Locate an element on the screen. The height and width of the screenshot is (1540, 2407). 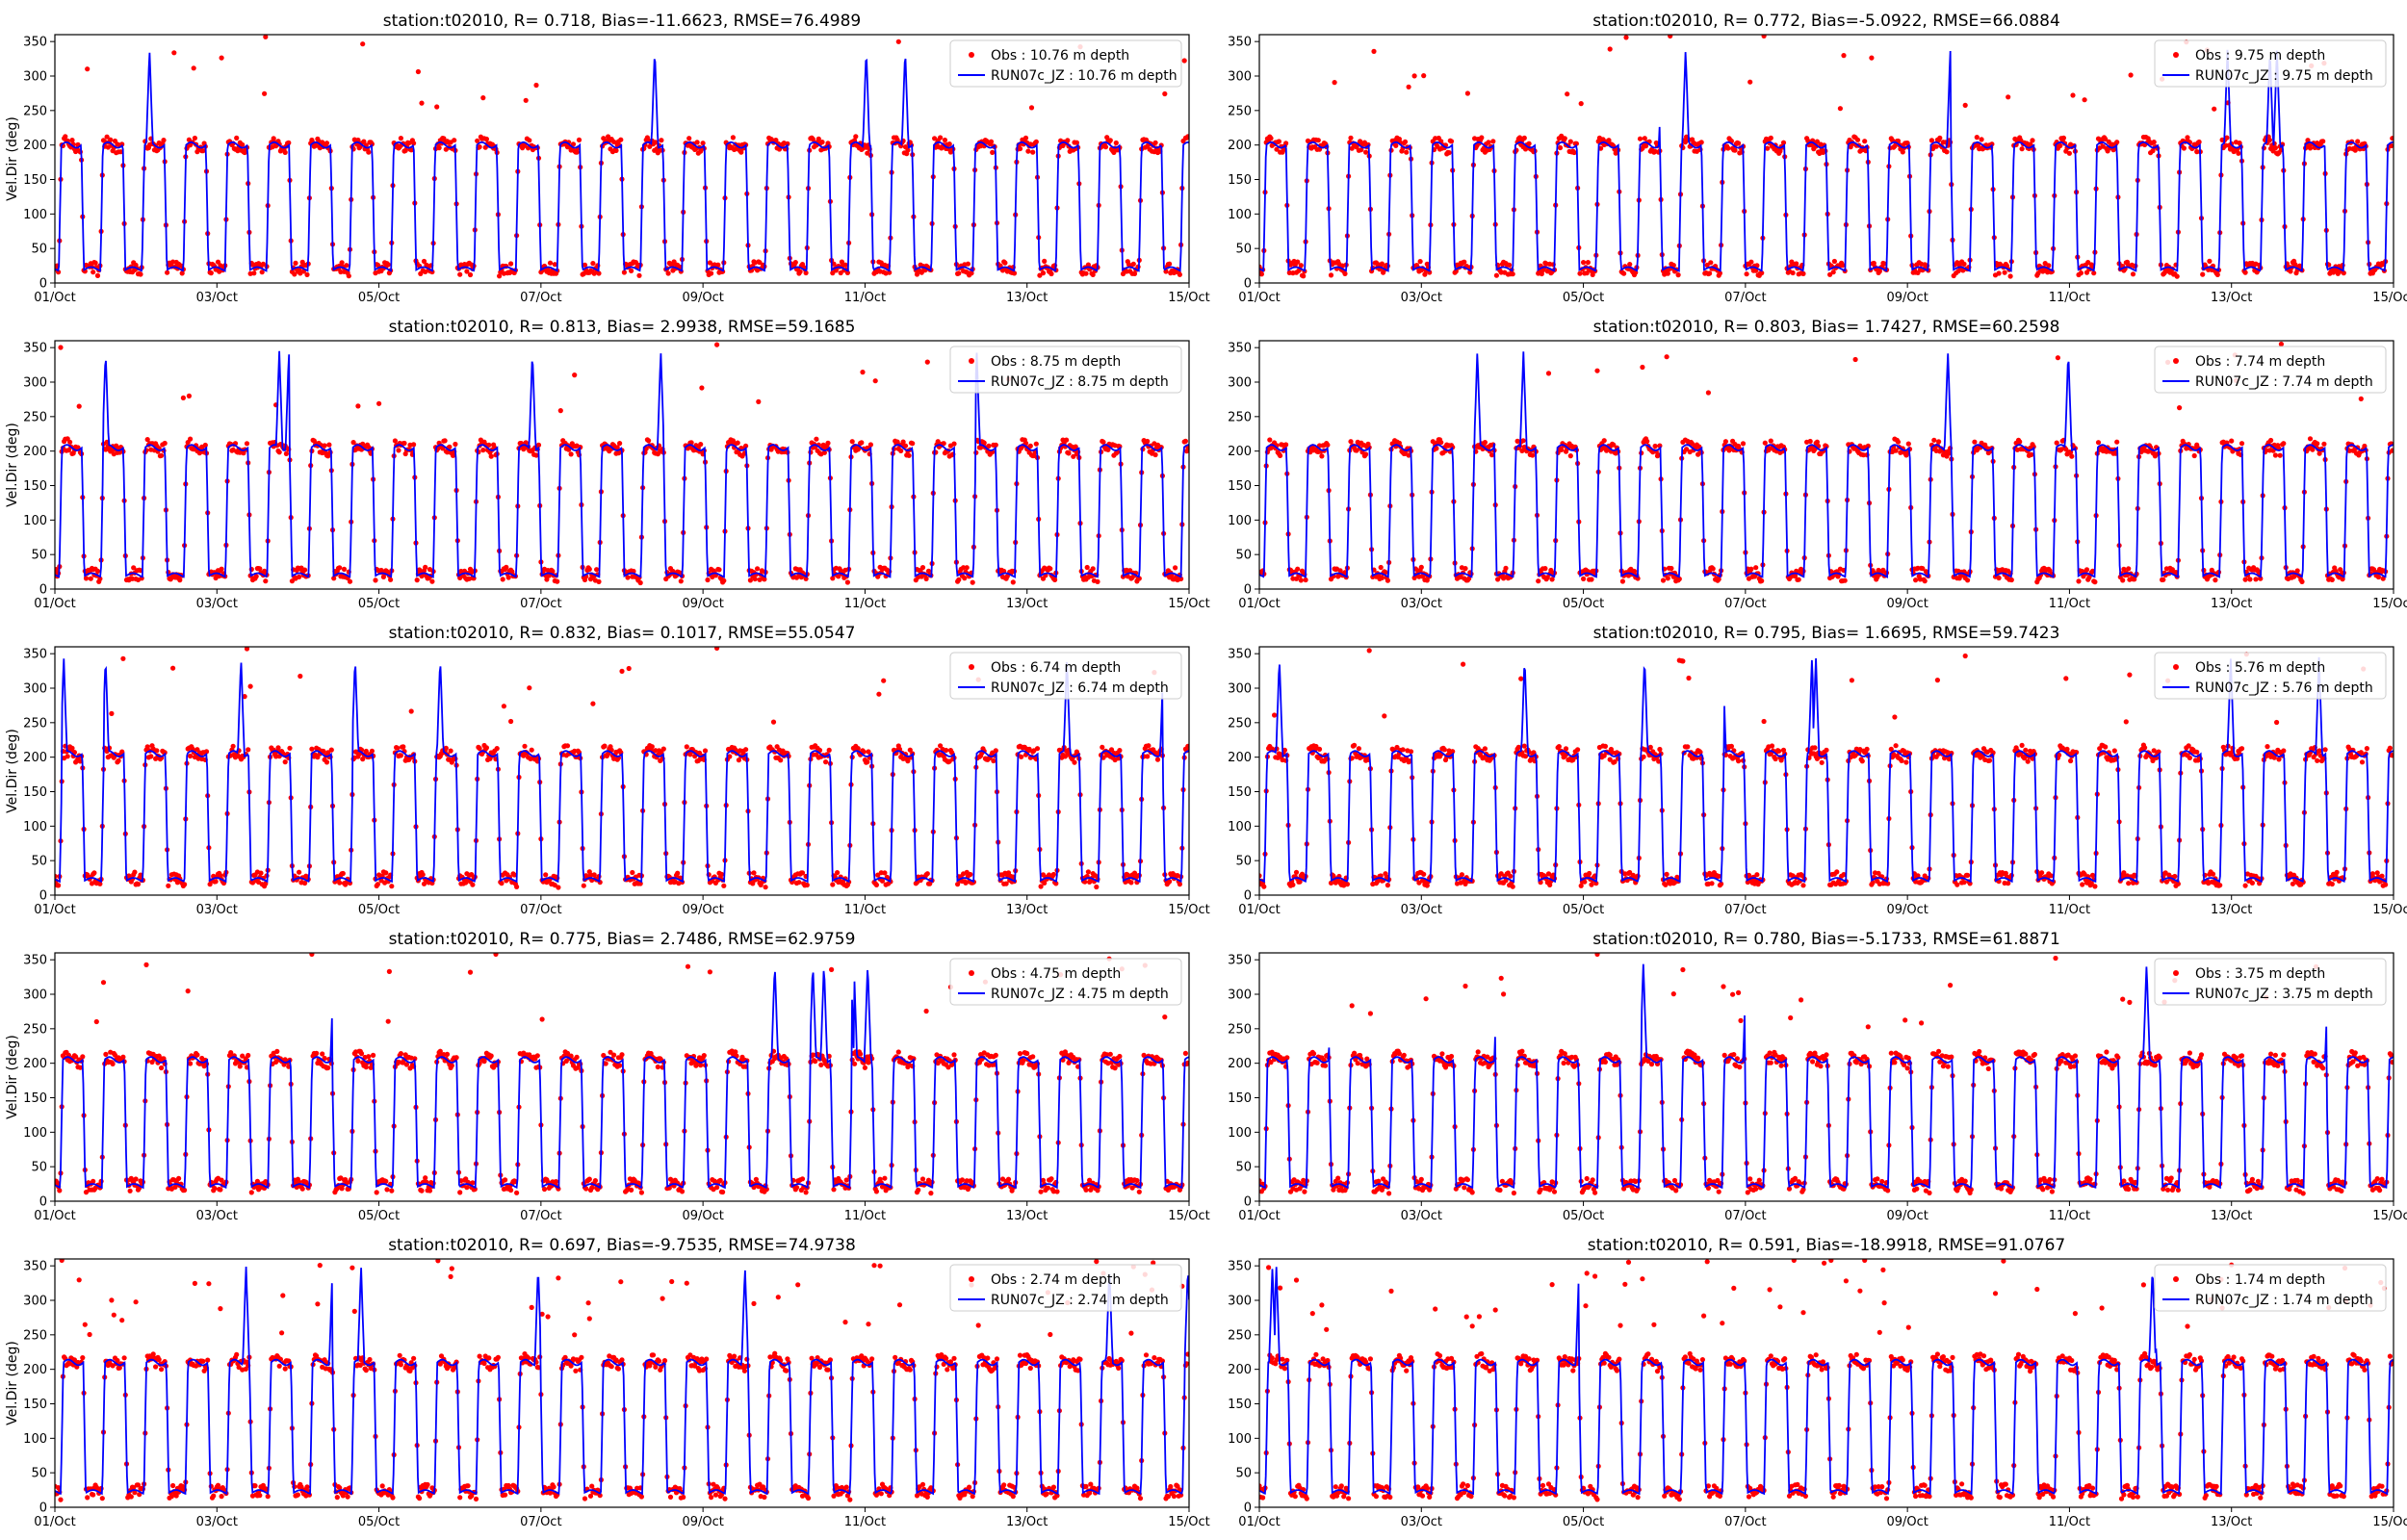
legend-model-label: RUN07c_JZ : 9.75 m depth is located at coordinates (2284, 76).